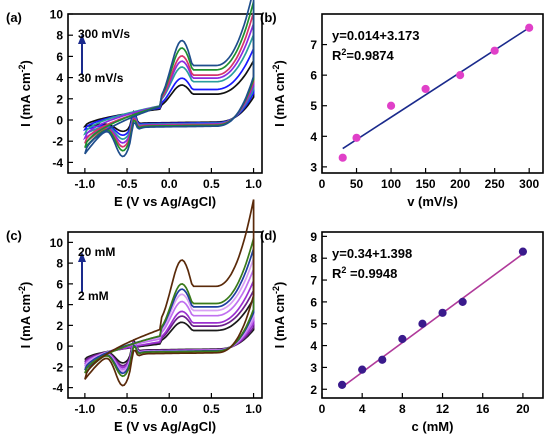  I want to click on y-tick-label: 4, so click(313, 137).